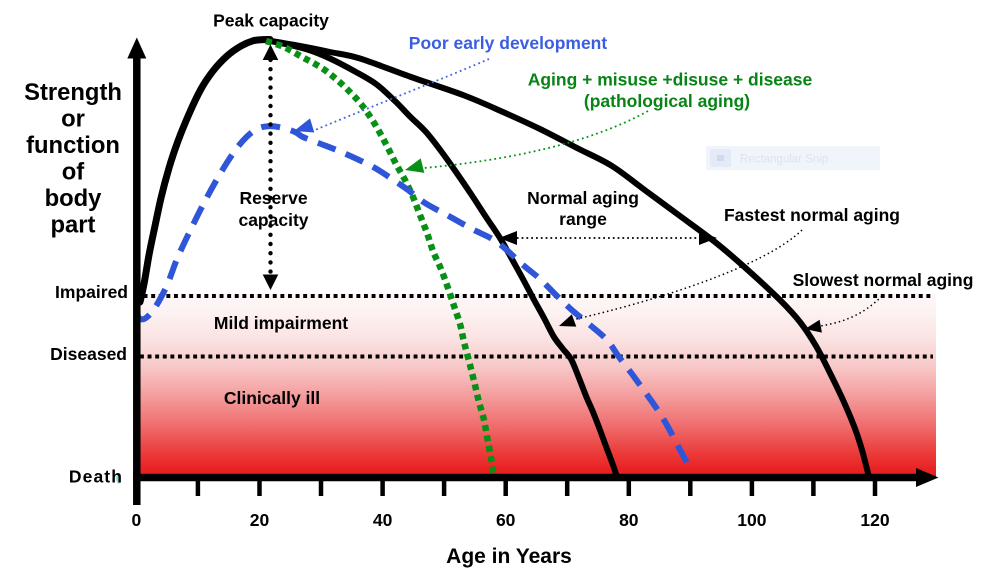 The height and width of the screenshot is (582, 986). I want to click on svg-text: Poor early development, so click(508, 43).